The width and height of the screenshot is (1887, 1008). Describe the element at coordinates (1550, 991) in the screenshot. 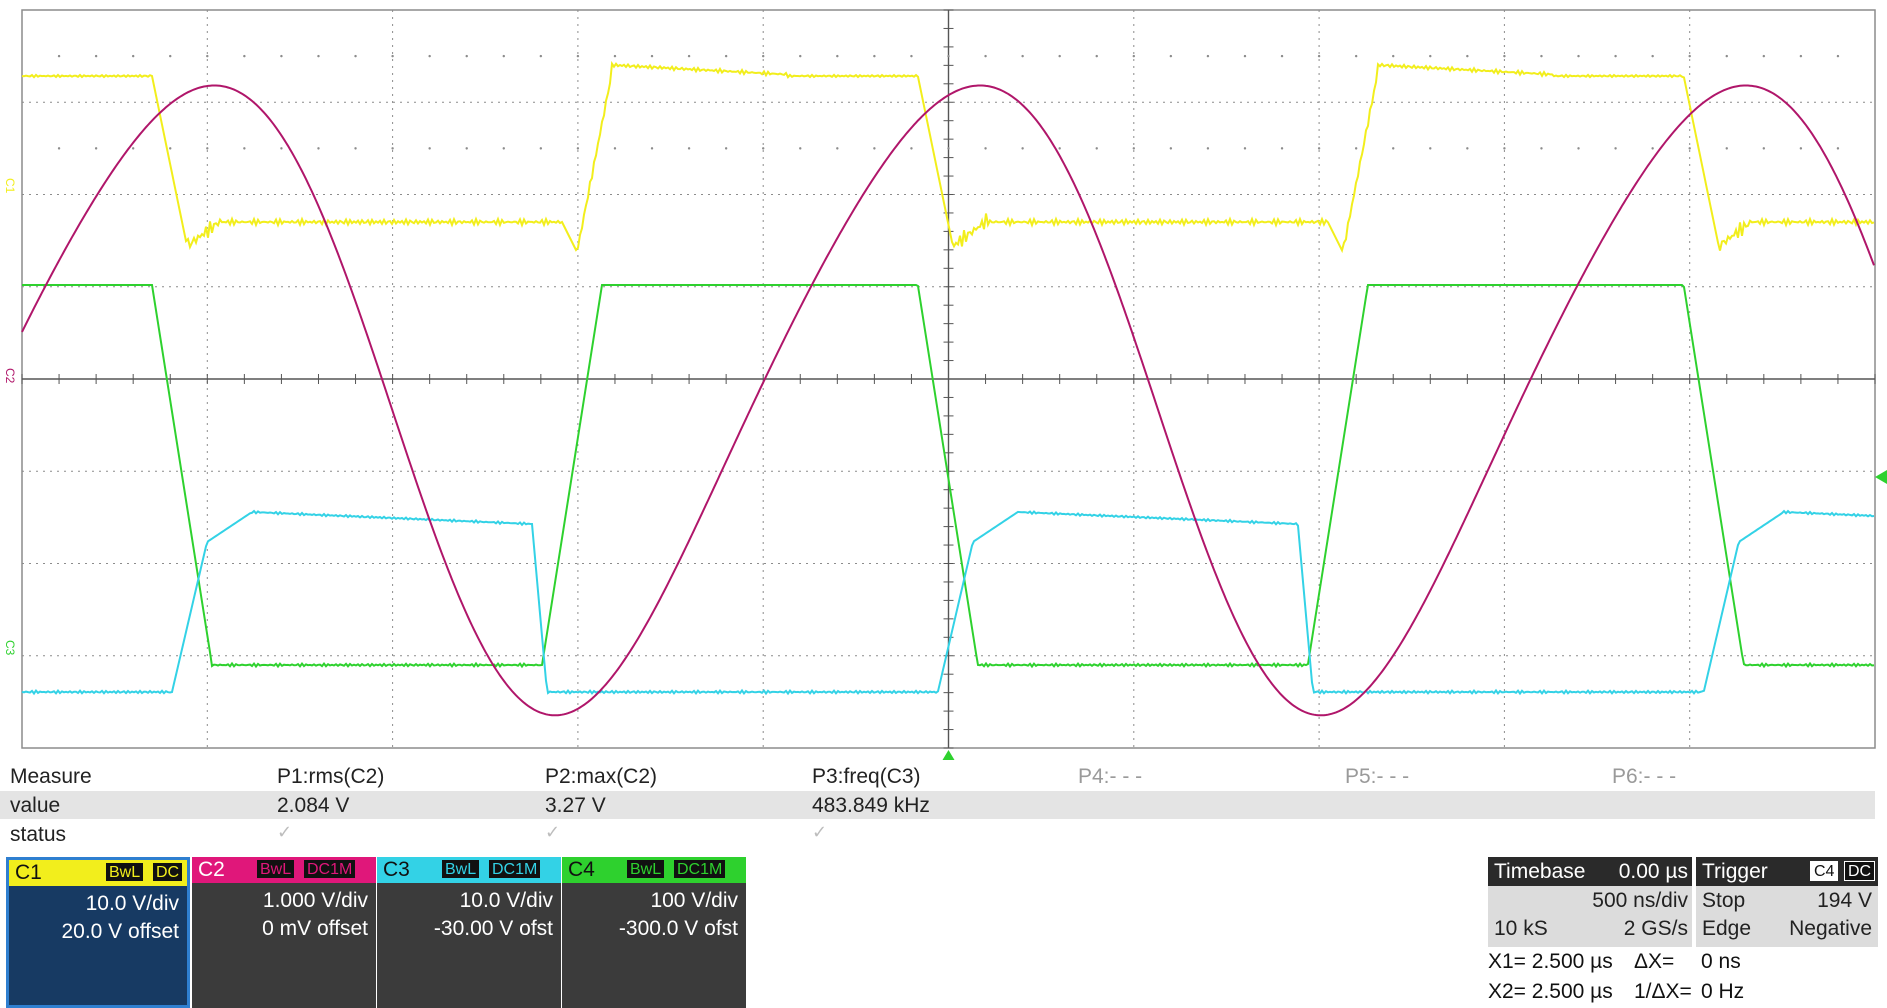

I see `cursor-x2: X2= 2.500 µs` at that location.